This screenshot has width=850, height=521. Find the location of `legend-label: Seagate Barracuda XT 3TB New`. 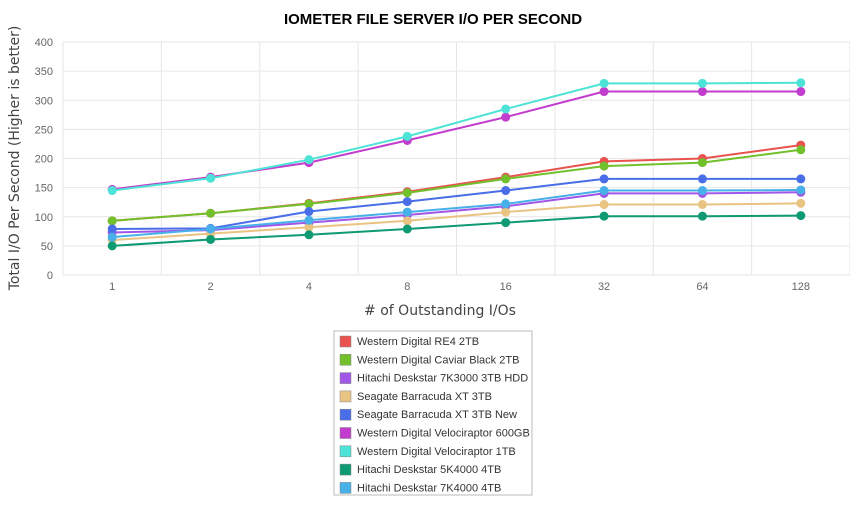

legend-label: Seagate Barracuda XT 3TB New is located at coordinates (437, 415).